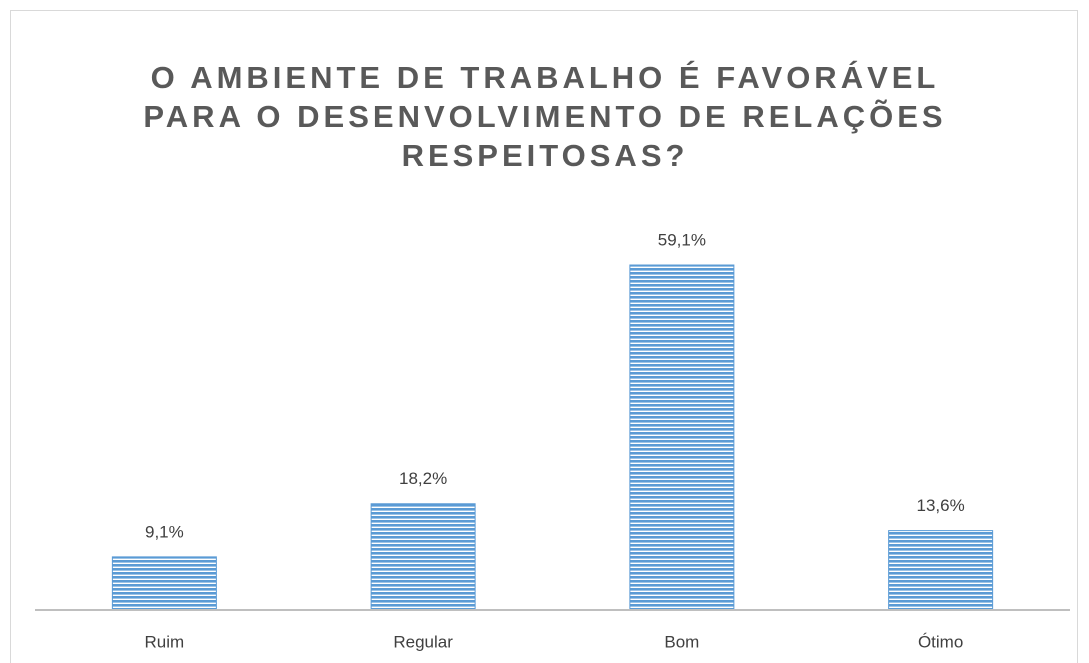 The width and height of the screenshot is (1089, 663). I want to click on data-label: 59,1%, so click(682, 239).